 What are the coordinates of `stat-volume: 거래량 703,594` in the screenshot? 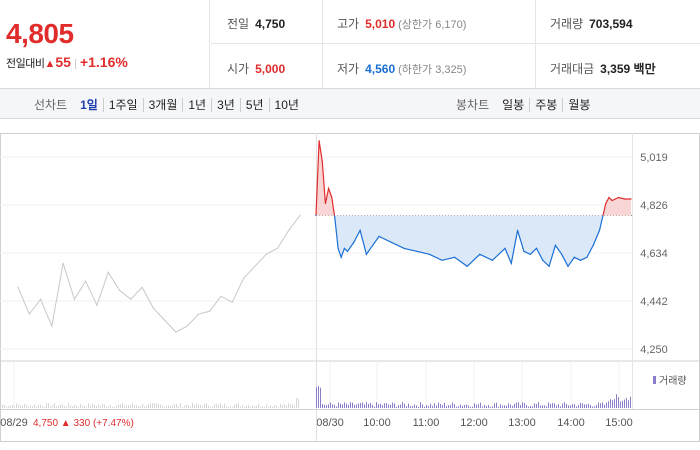 It's located at (591, 24).